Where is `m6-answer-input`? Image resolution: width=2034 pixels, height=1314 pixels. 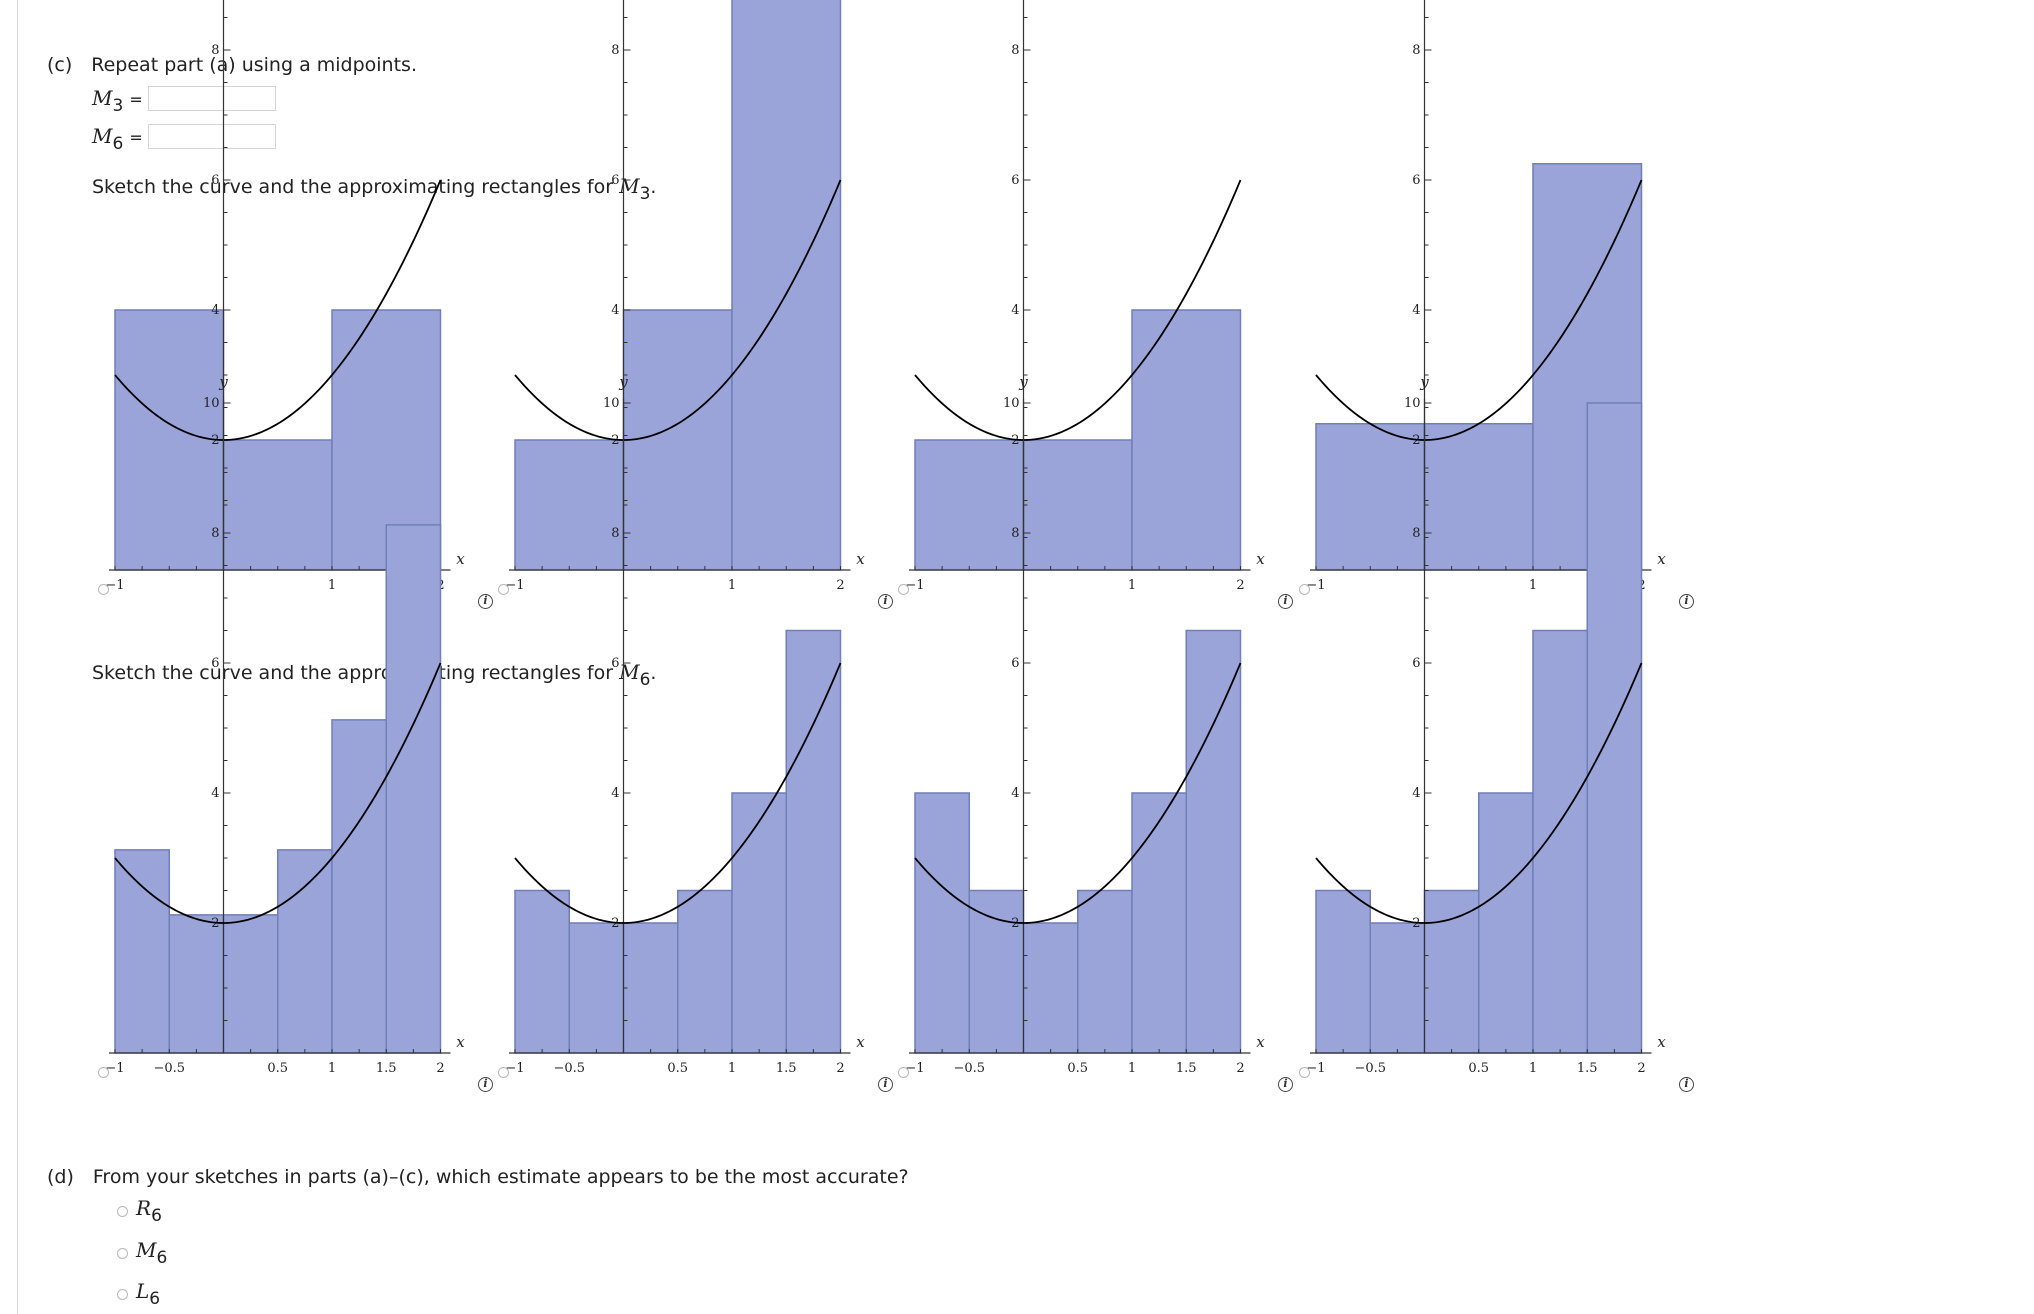 m6-answer-input is located at coordinates (212, 136).